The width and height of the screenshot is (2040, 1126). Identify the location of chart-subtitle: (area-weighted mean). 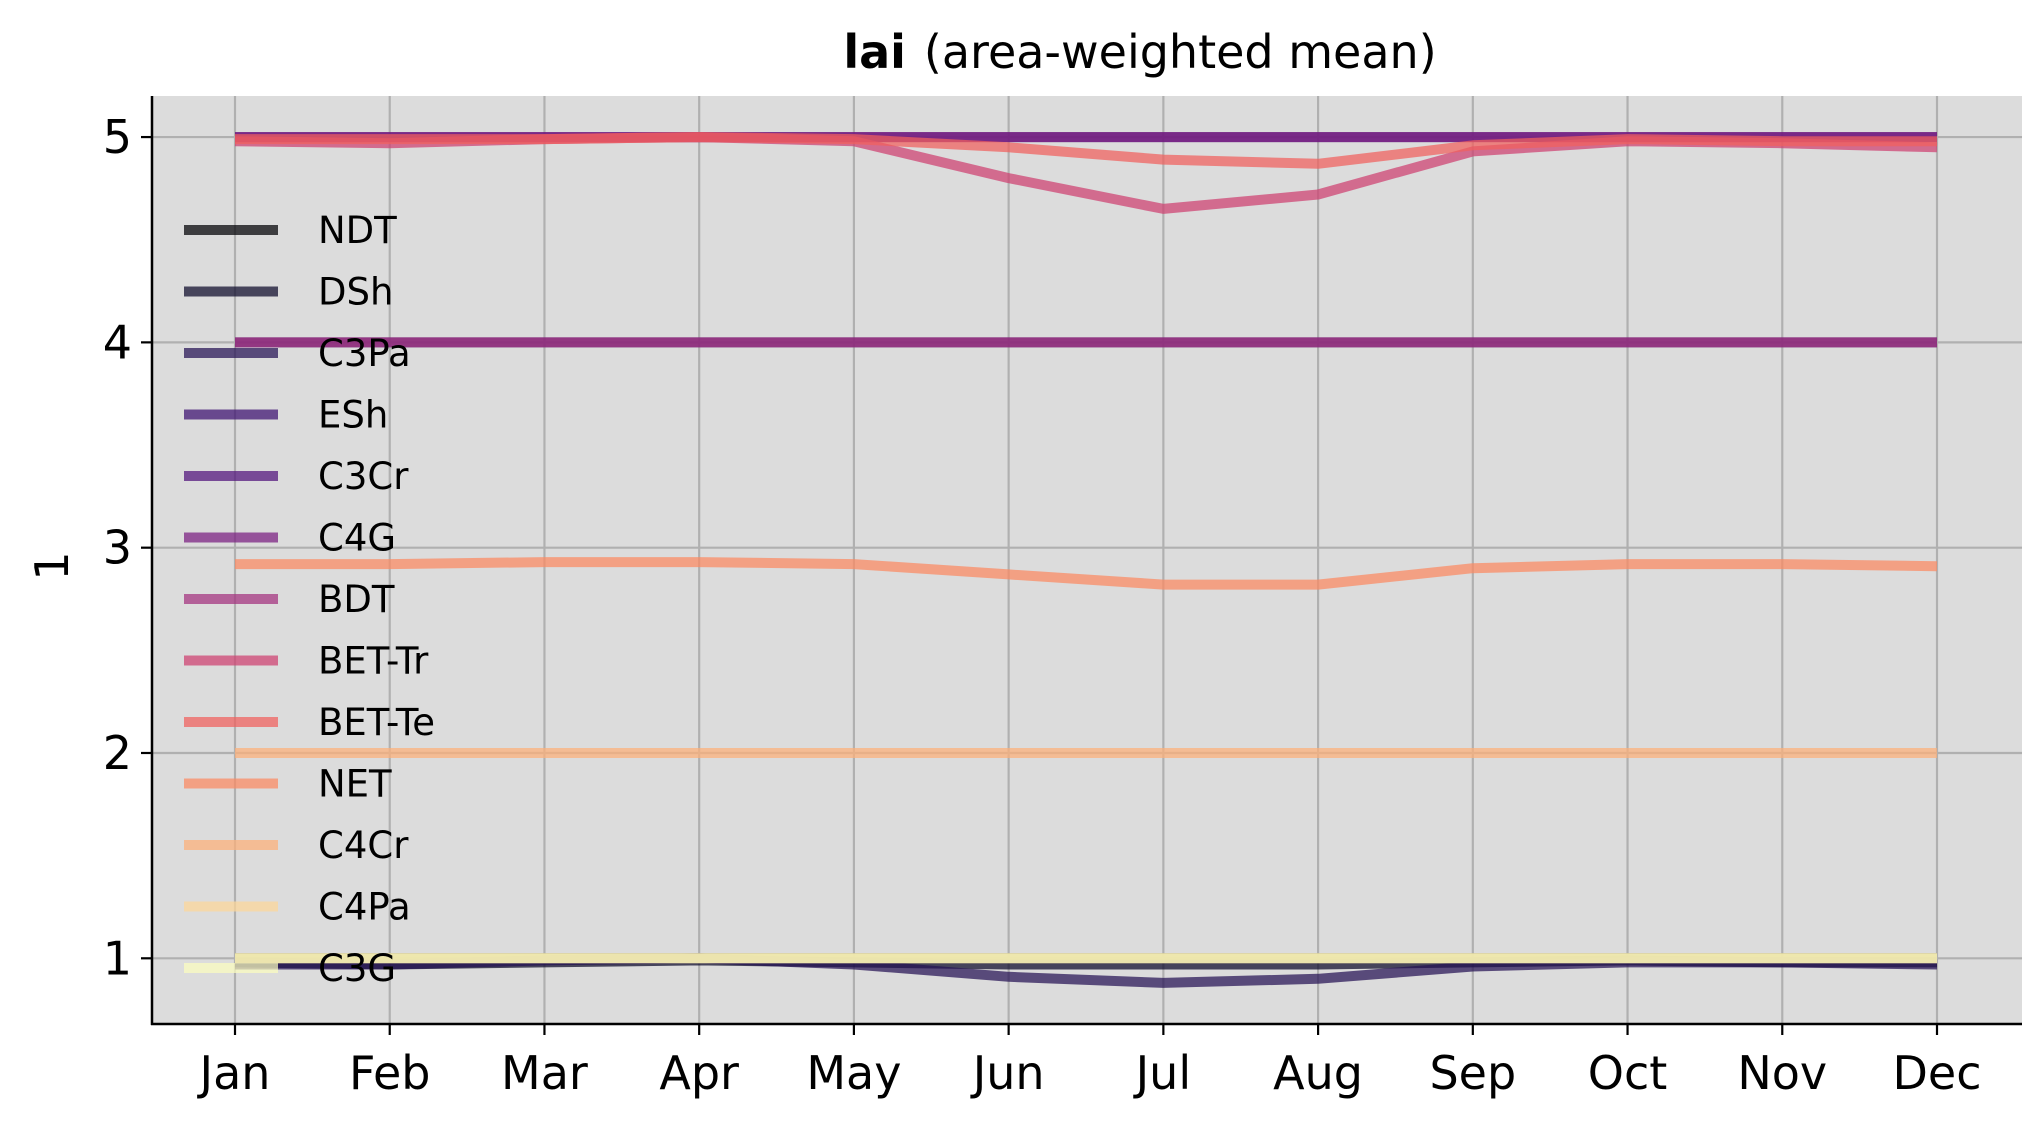
(1180, 52).